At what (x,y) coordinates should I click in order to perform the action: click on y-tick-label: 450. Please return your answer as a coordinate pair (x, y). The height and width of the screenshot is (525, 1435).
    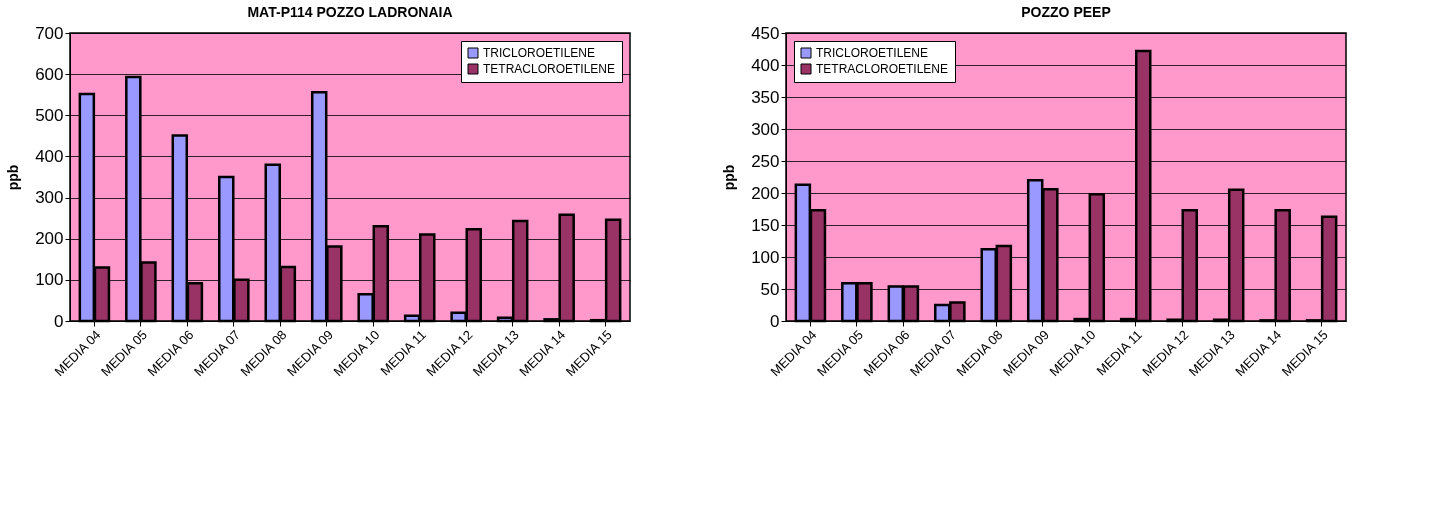
    Looking at the image, I should click on (765, 33).